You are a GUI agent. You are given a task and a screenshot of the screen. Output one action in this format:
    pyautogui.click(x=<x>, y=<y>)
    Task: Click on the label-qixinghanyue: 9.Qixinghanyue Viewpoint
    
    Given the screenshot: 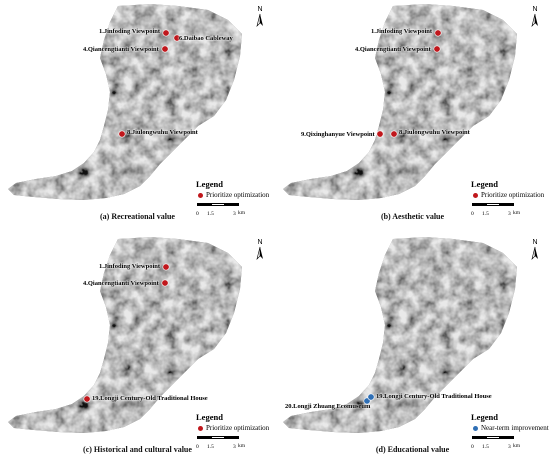 What is the action you would take?
    pyautogui.click(x=338, y=134)
    